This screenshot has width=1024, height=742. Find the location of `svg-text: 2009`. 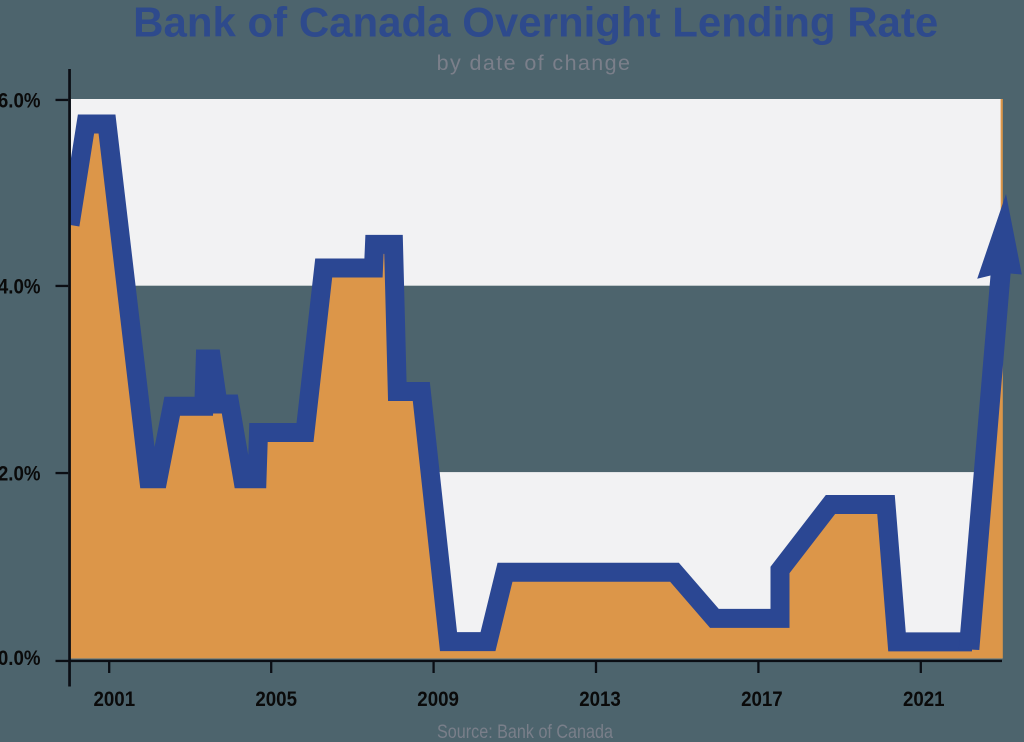

svg-text: 2009 is located at coordinates (438, 699).